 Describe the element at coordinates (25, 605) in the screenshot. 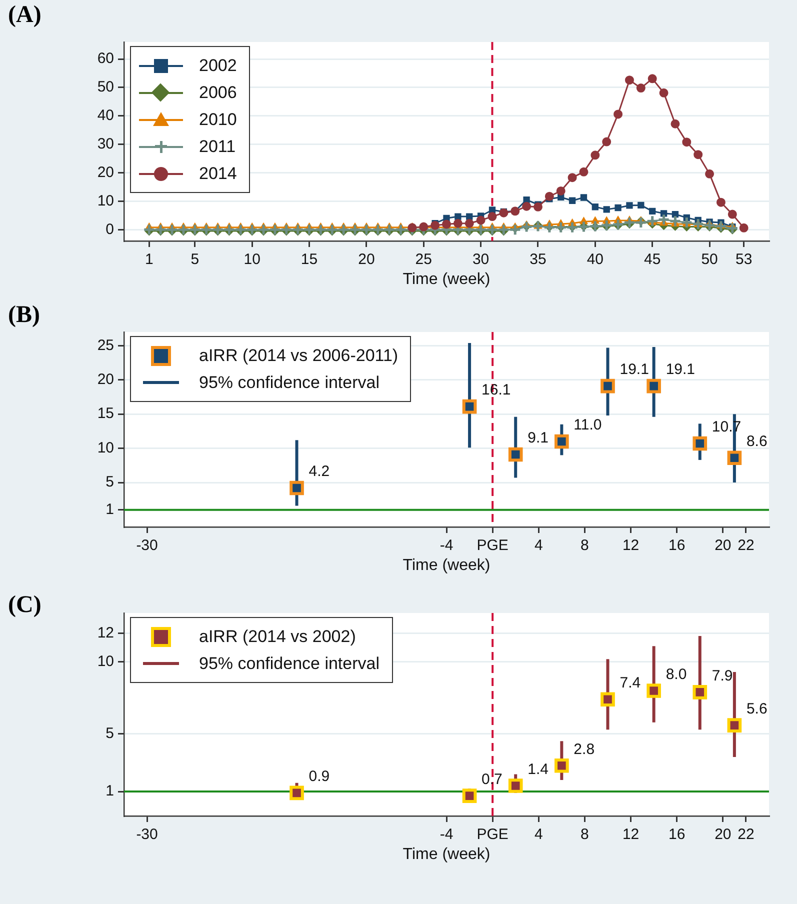

I see `text: (C)` at that location.